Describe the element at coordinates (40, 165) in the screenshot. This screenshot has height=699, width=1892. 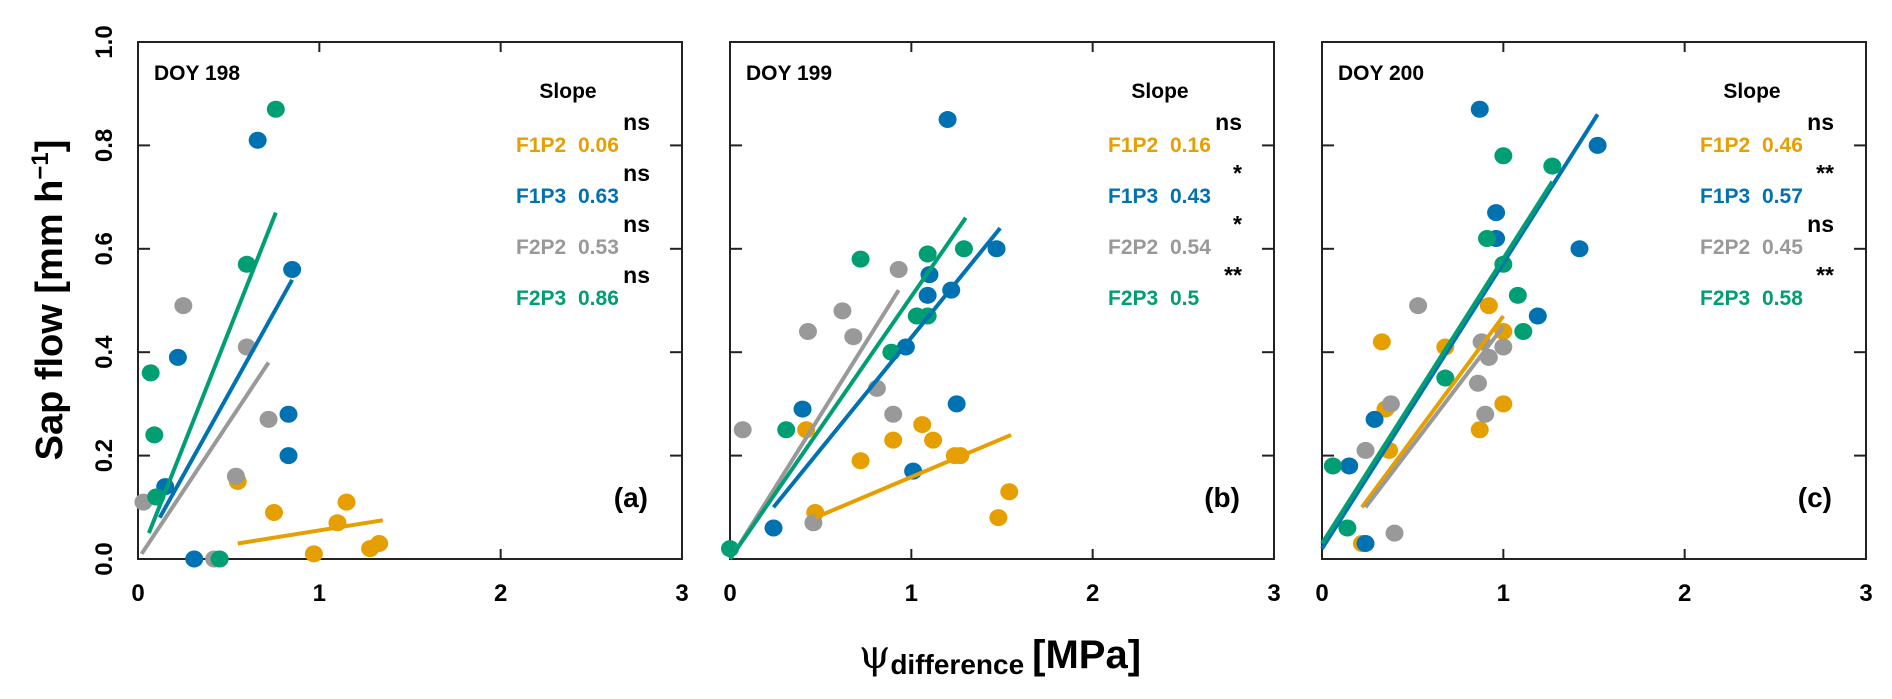
I see `y-axis-title-sup: −1` at that location.